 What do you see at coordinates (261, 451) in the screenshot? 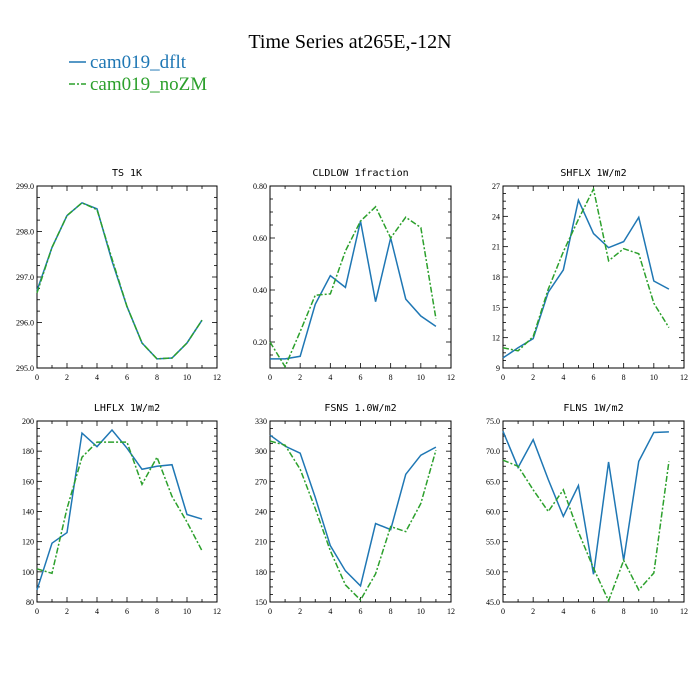
I see `y-tick-label: 300` at bounding box center [261, 451].